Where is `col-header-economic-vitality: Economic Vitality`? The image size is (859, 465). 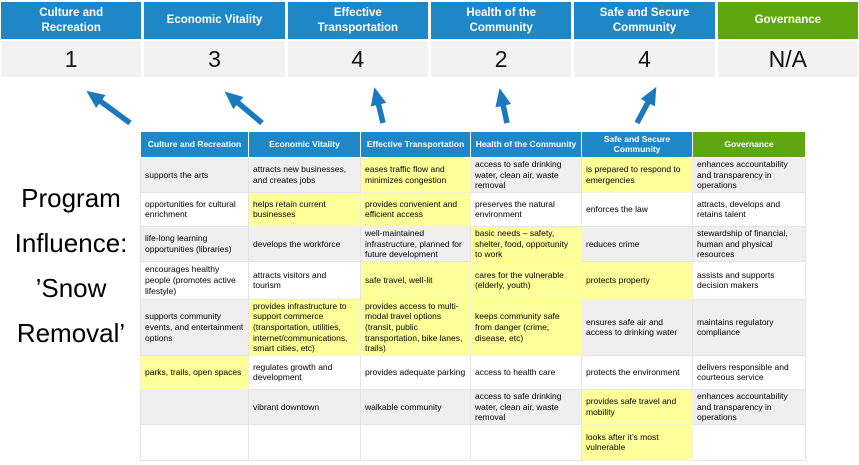 col-header-economic-vitality: Economic Vitality is located at coordinates (304, 144).